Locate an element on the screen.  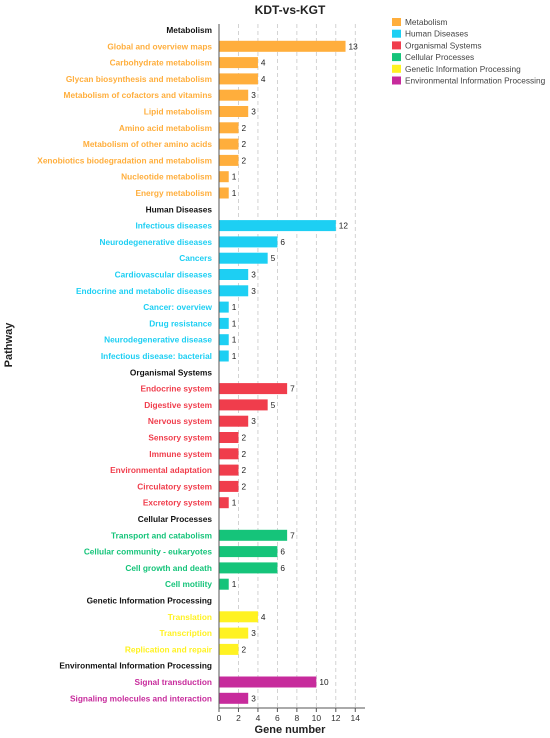
pathway-label: Cancers is located at coordinates (195, 258).